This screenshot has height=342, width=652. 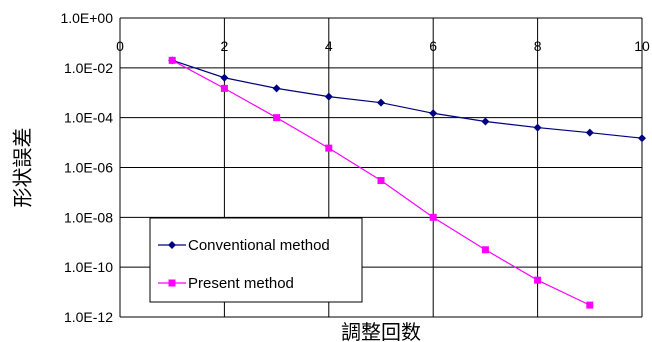 I want to click on y-tick-label: 1.0E-10, so click(x=88, y=267).